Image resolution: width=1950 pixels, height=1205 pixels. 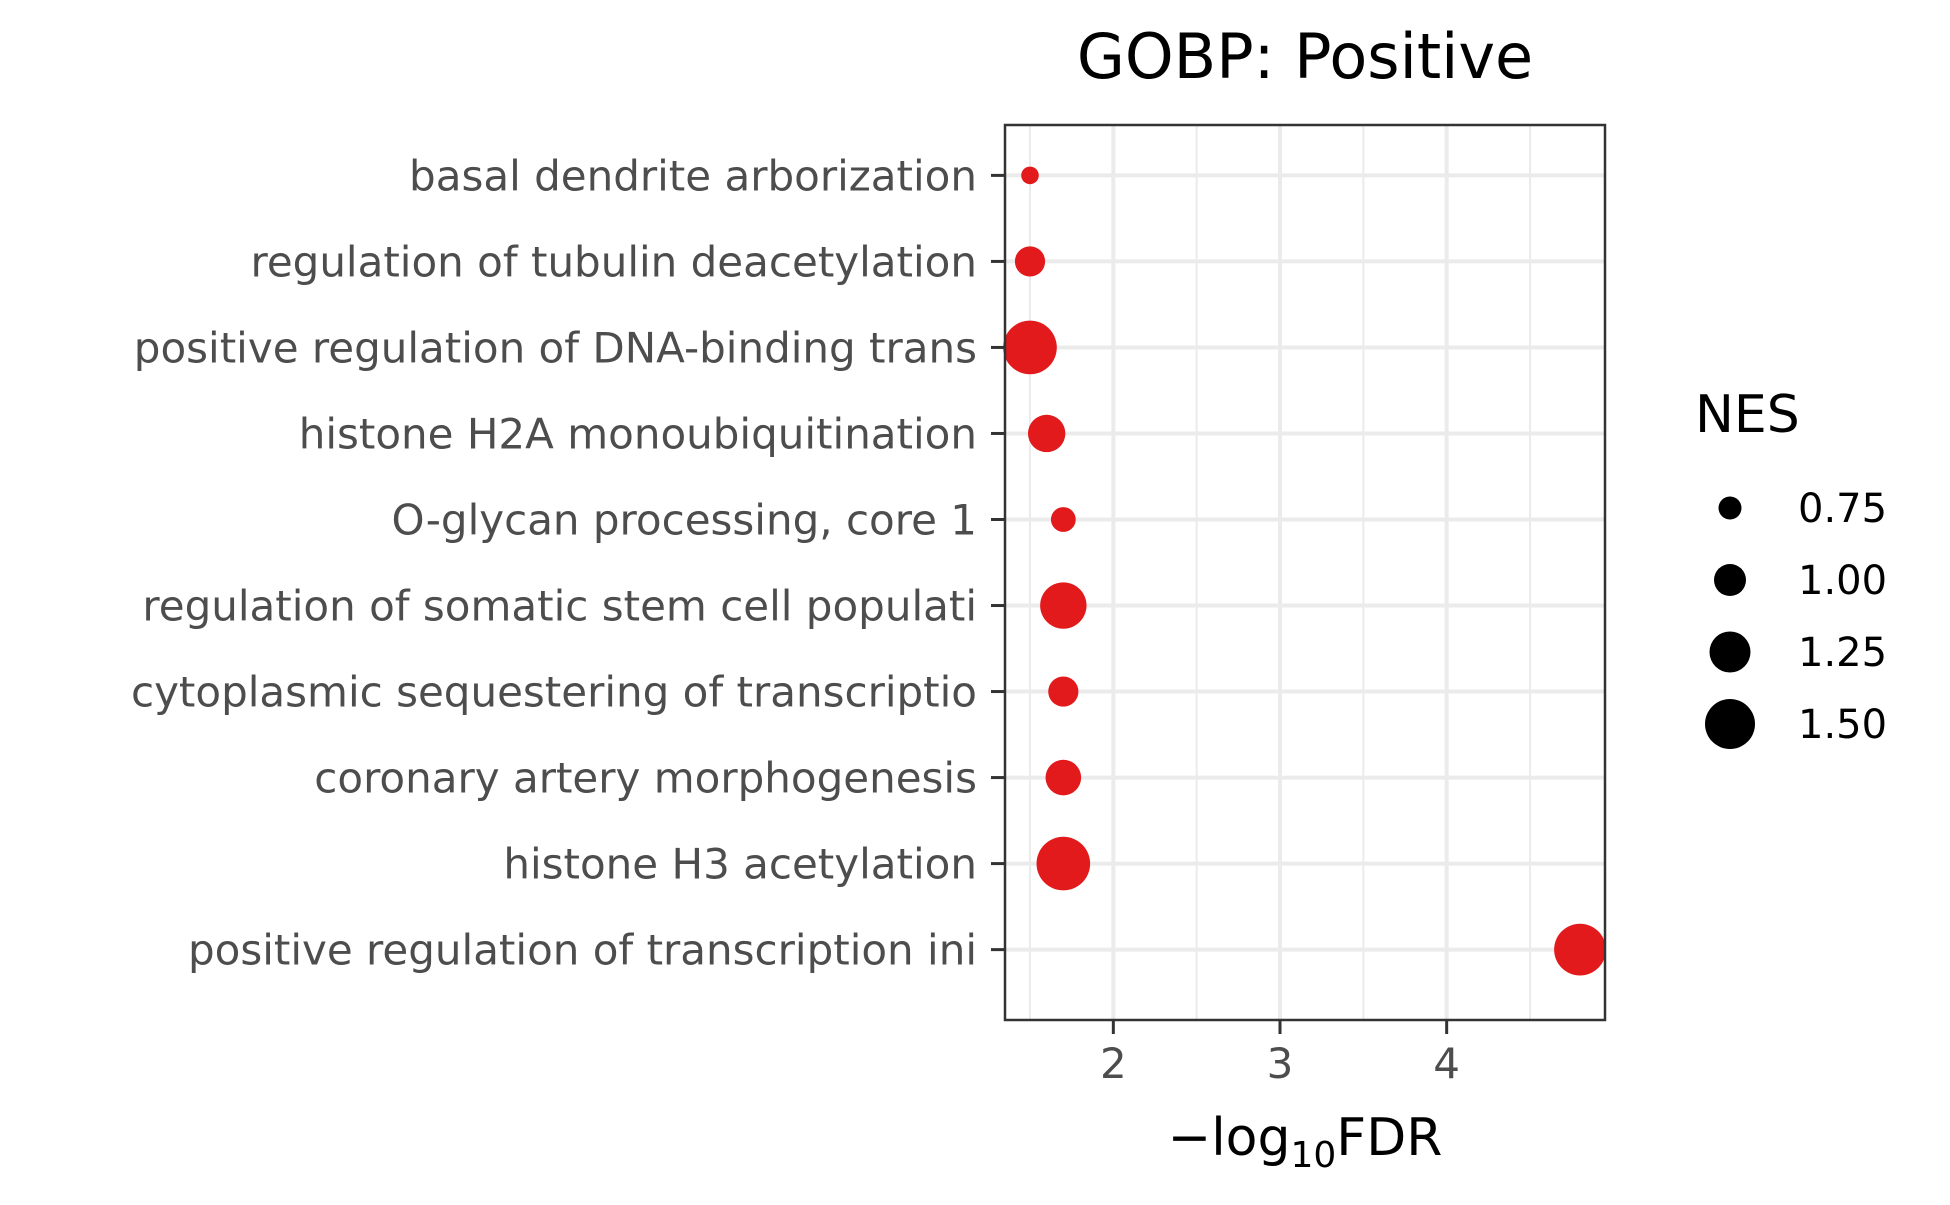 I want to click on x-axis-ticks: 2 3 4, so click(x=1280, y=1054).